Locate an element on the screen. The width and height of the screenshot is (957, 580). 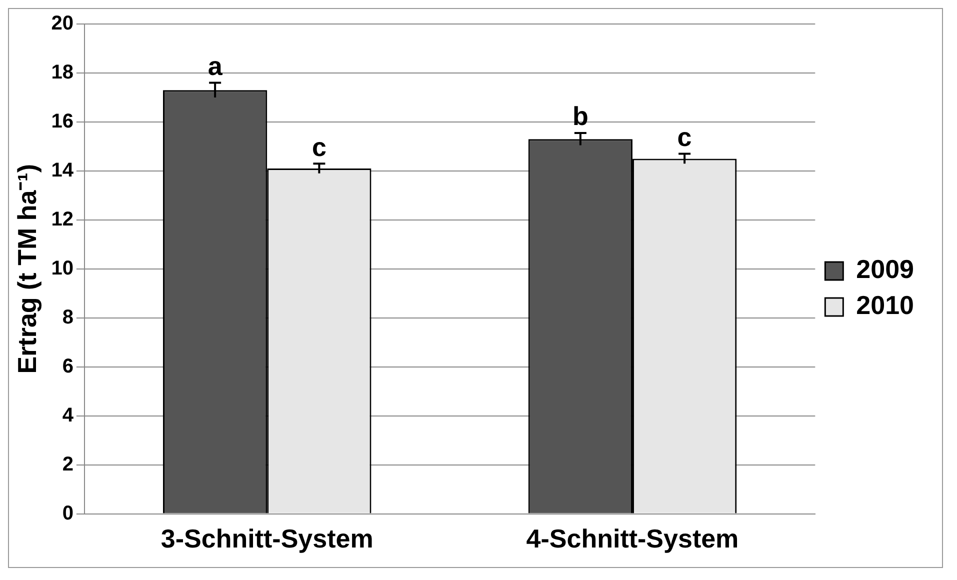
y-tick-label: 12 is located at coordinates (62, 219).